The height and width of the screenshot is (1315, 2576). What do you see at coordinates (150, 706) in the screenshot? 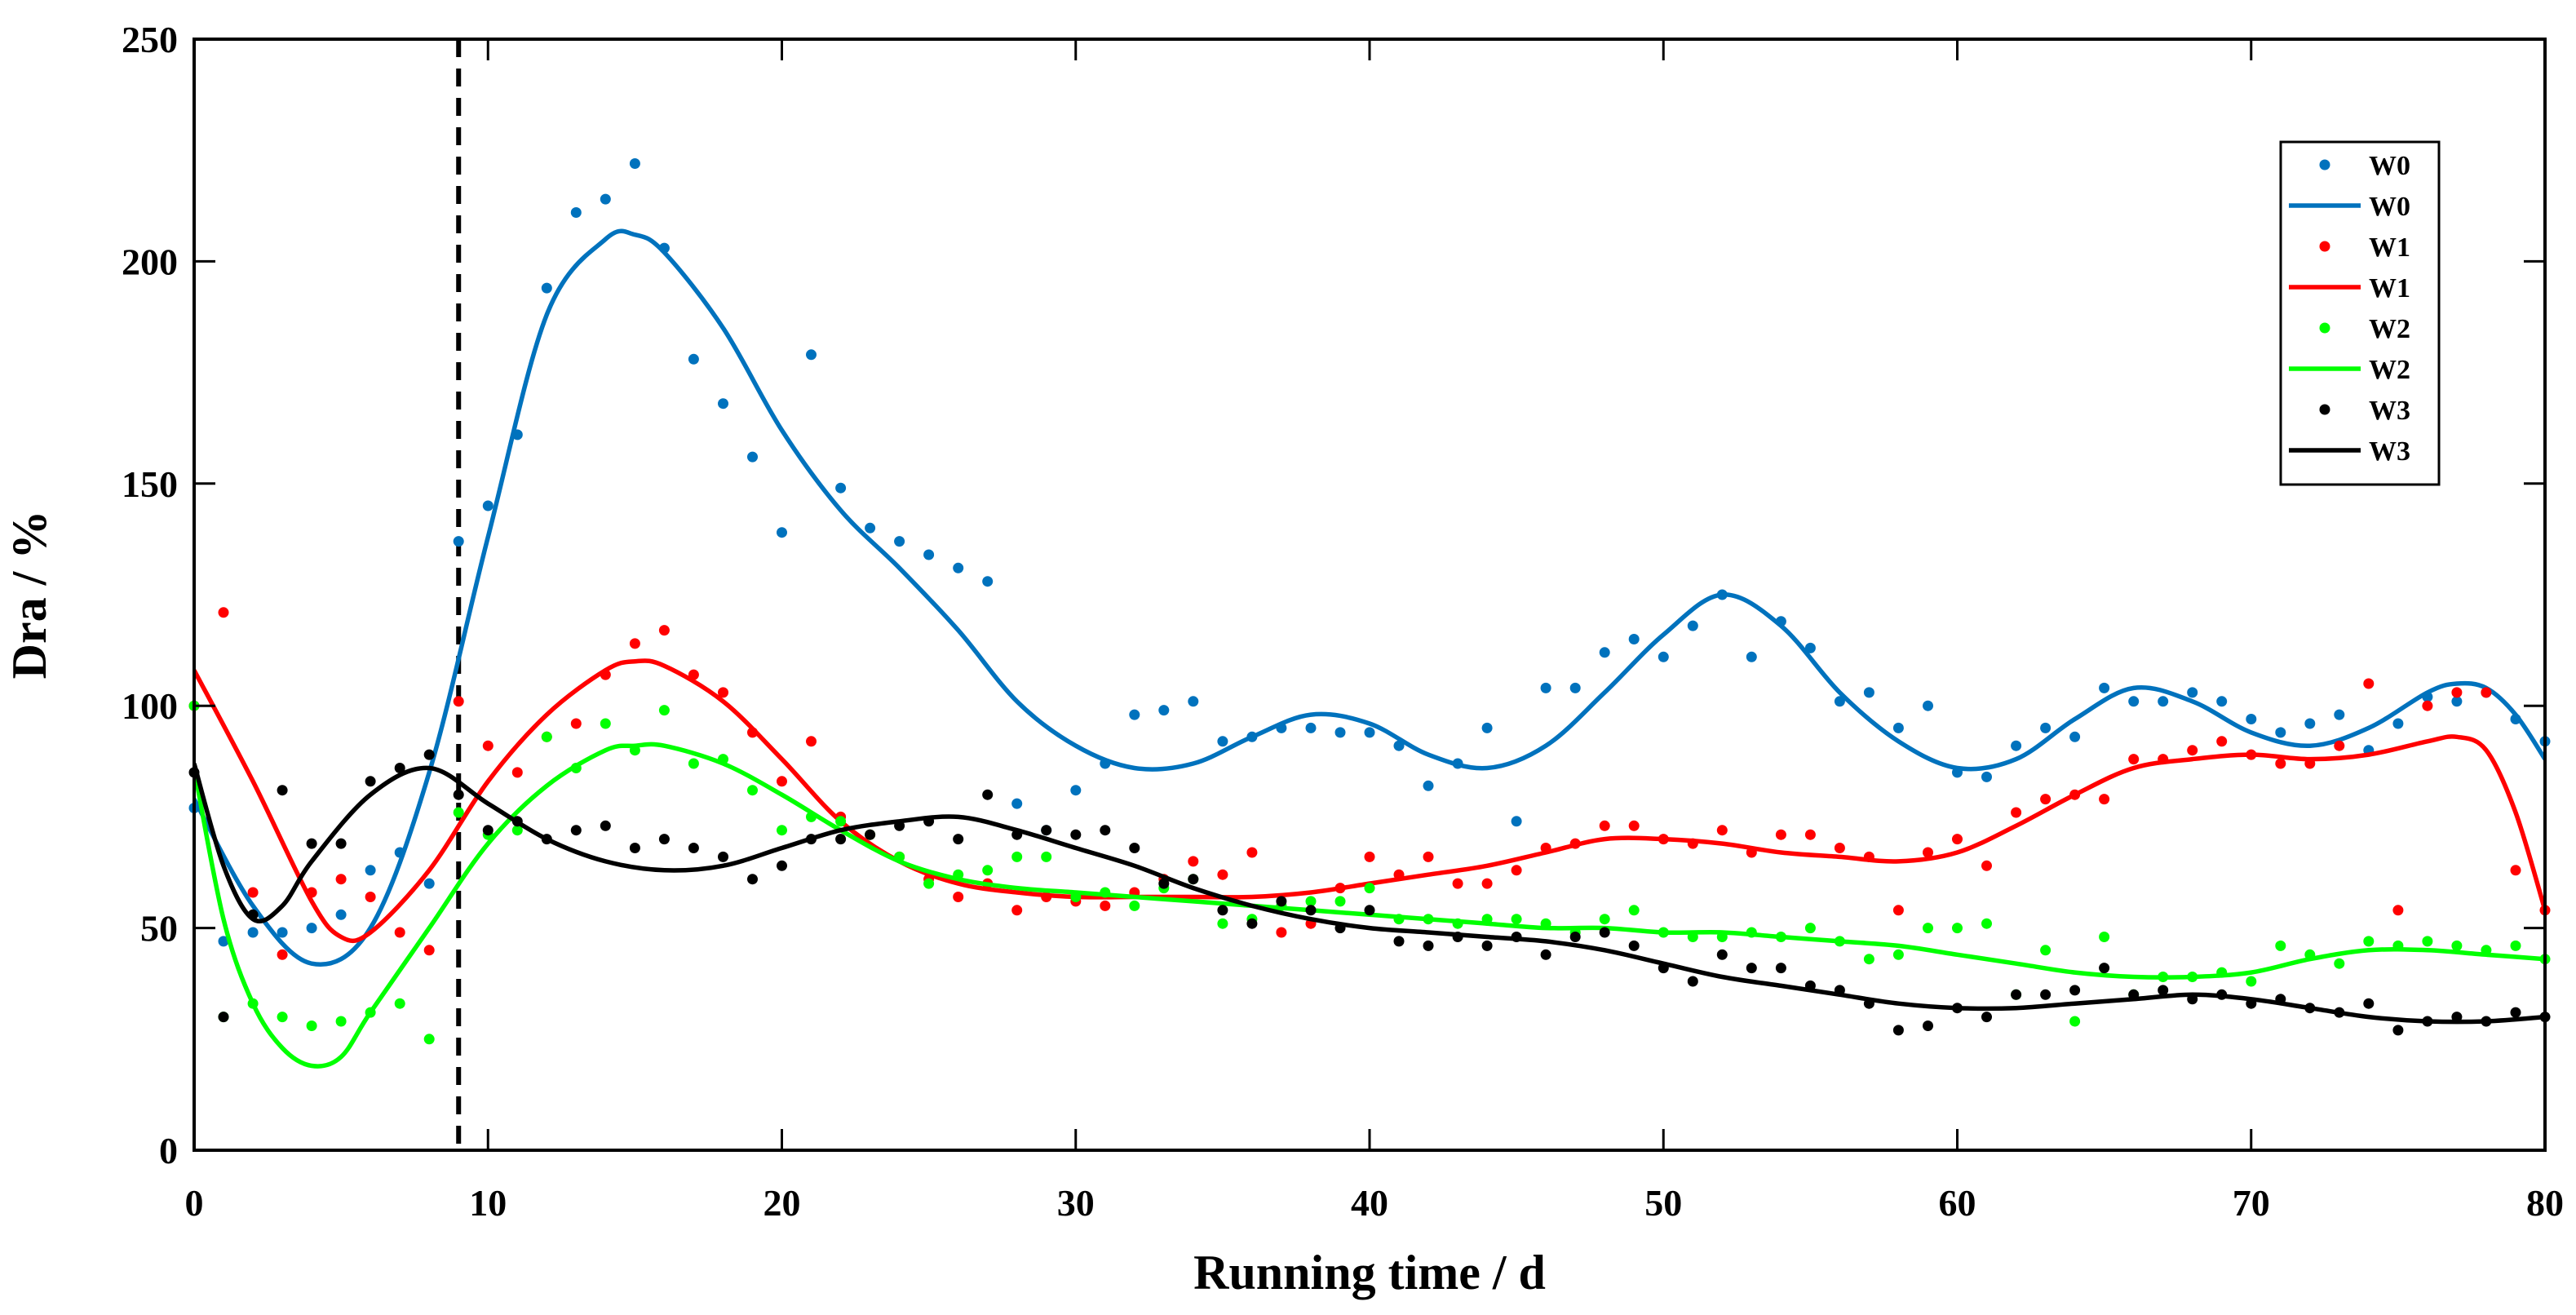
I see `y-tick-label: 100` at bounding box center [150, 706].